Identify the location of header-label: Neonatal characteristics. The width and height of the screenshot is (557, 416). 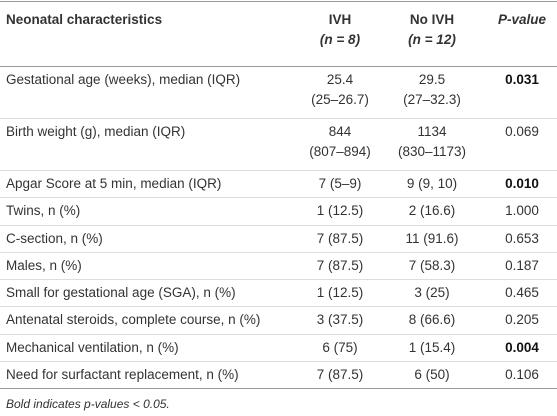
(84, 19).